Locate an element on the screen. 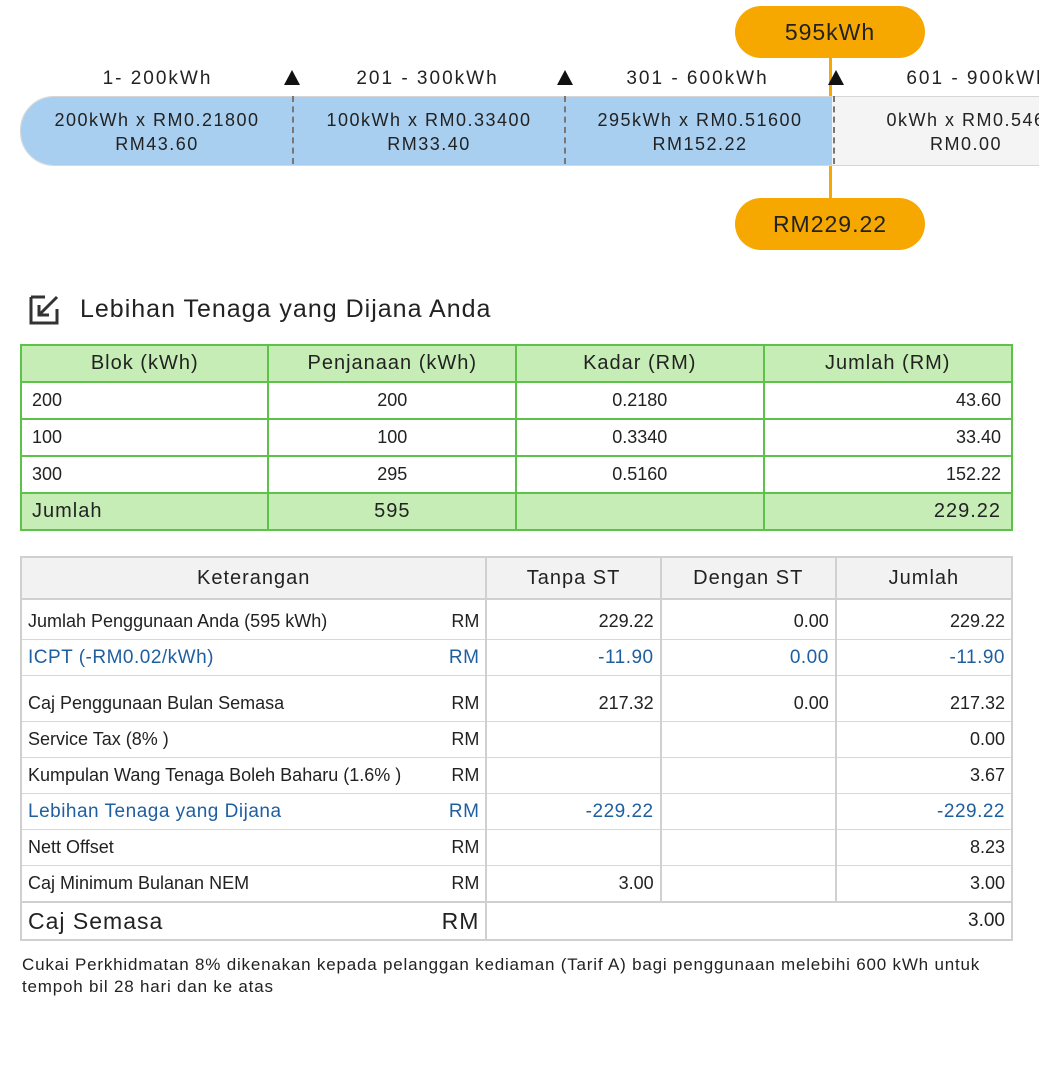 The width and height of the screenshot is (1039, 1080). tanpa-st-cell: 229.22 is located at coordinates (573, 619).